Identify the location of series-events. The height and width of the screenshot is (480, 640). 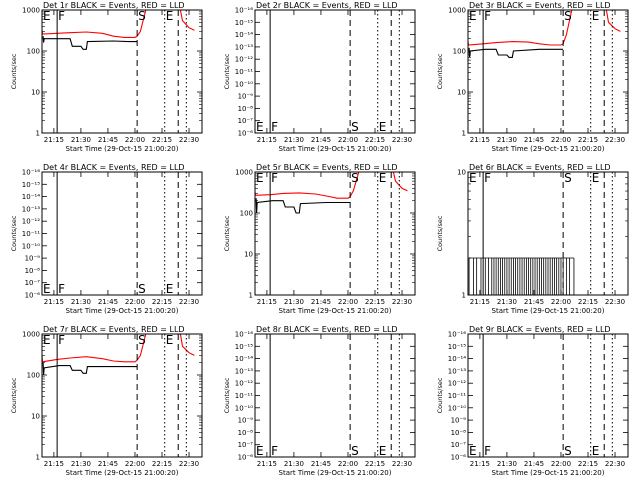
(90, 43).